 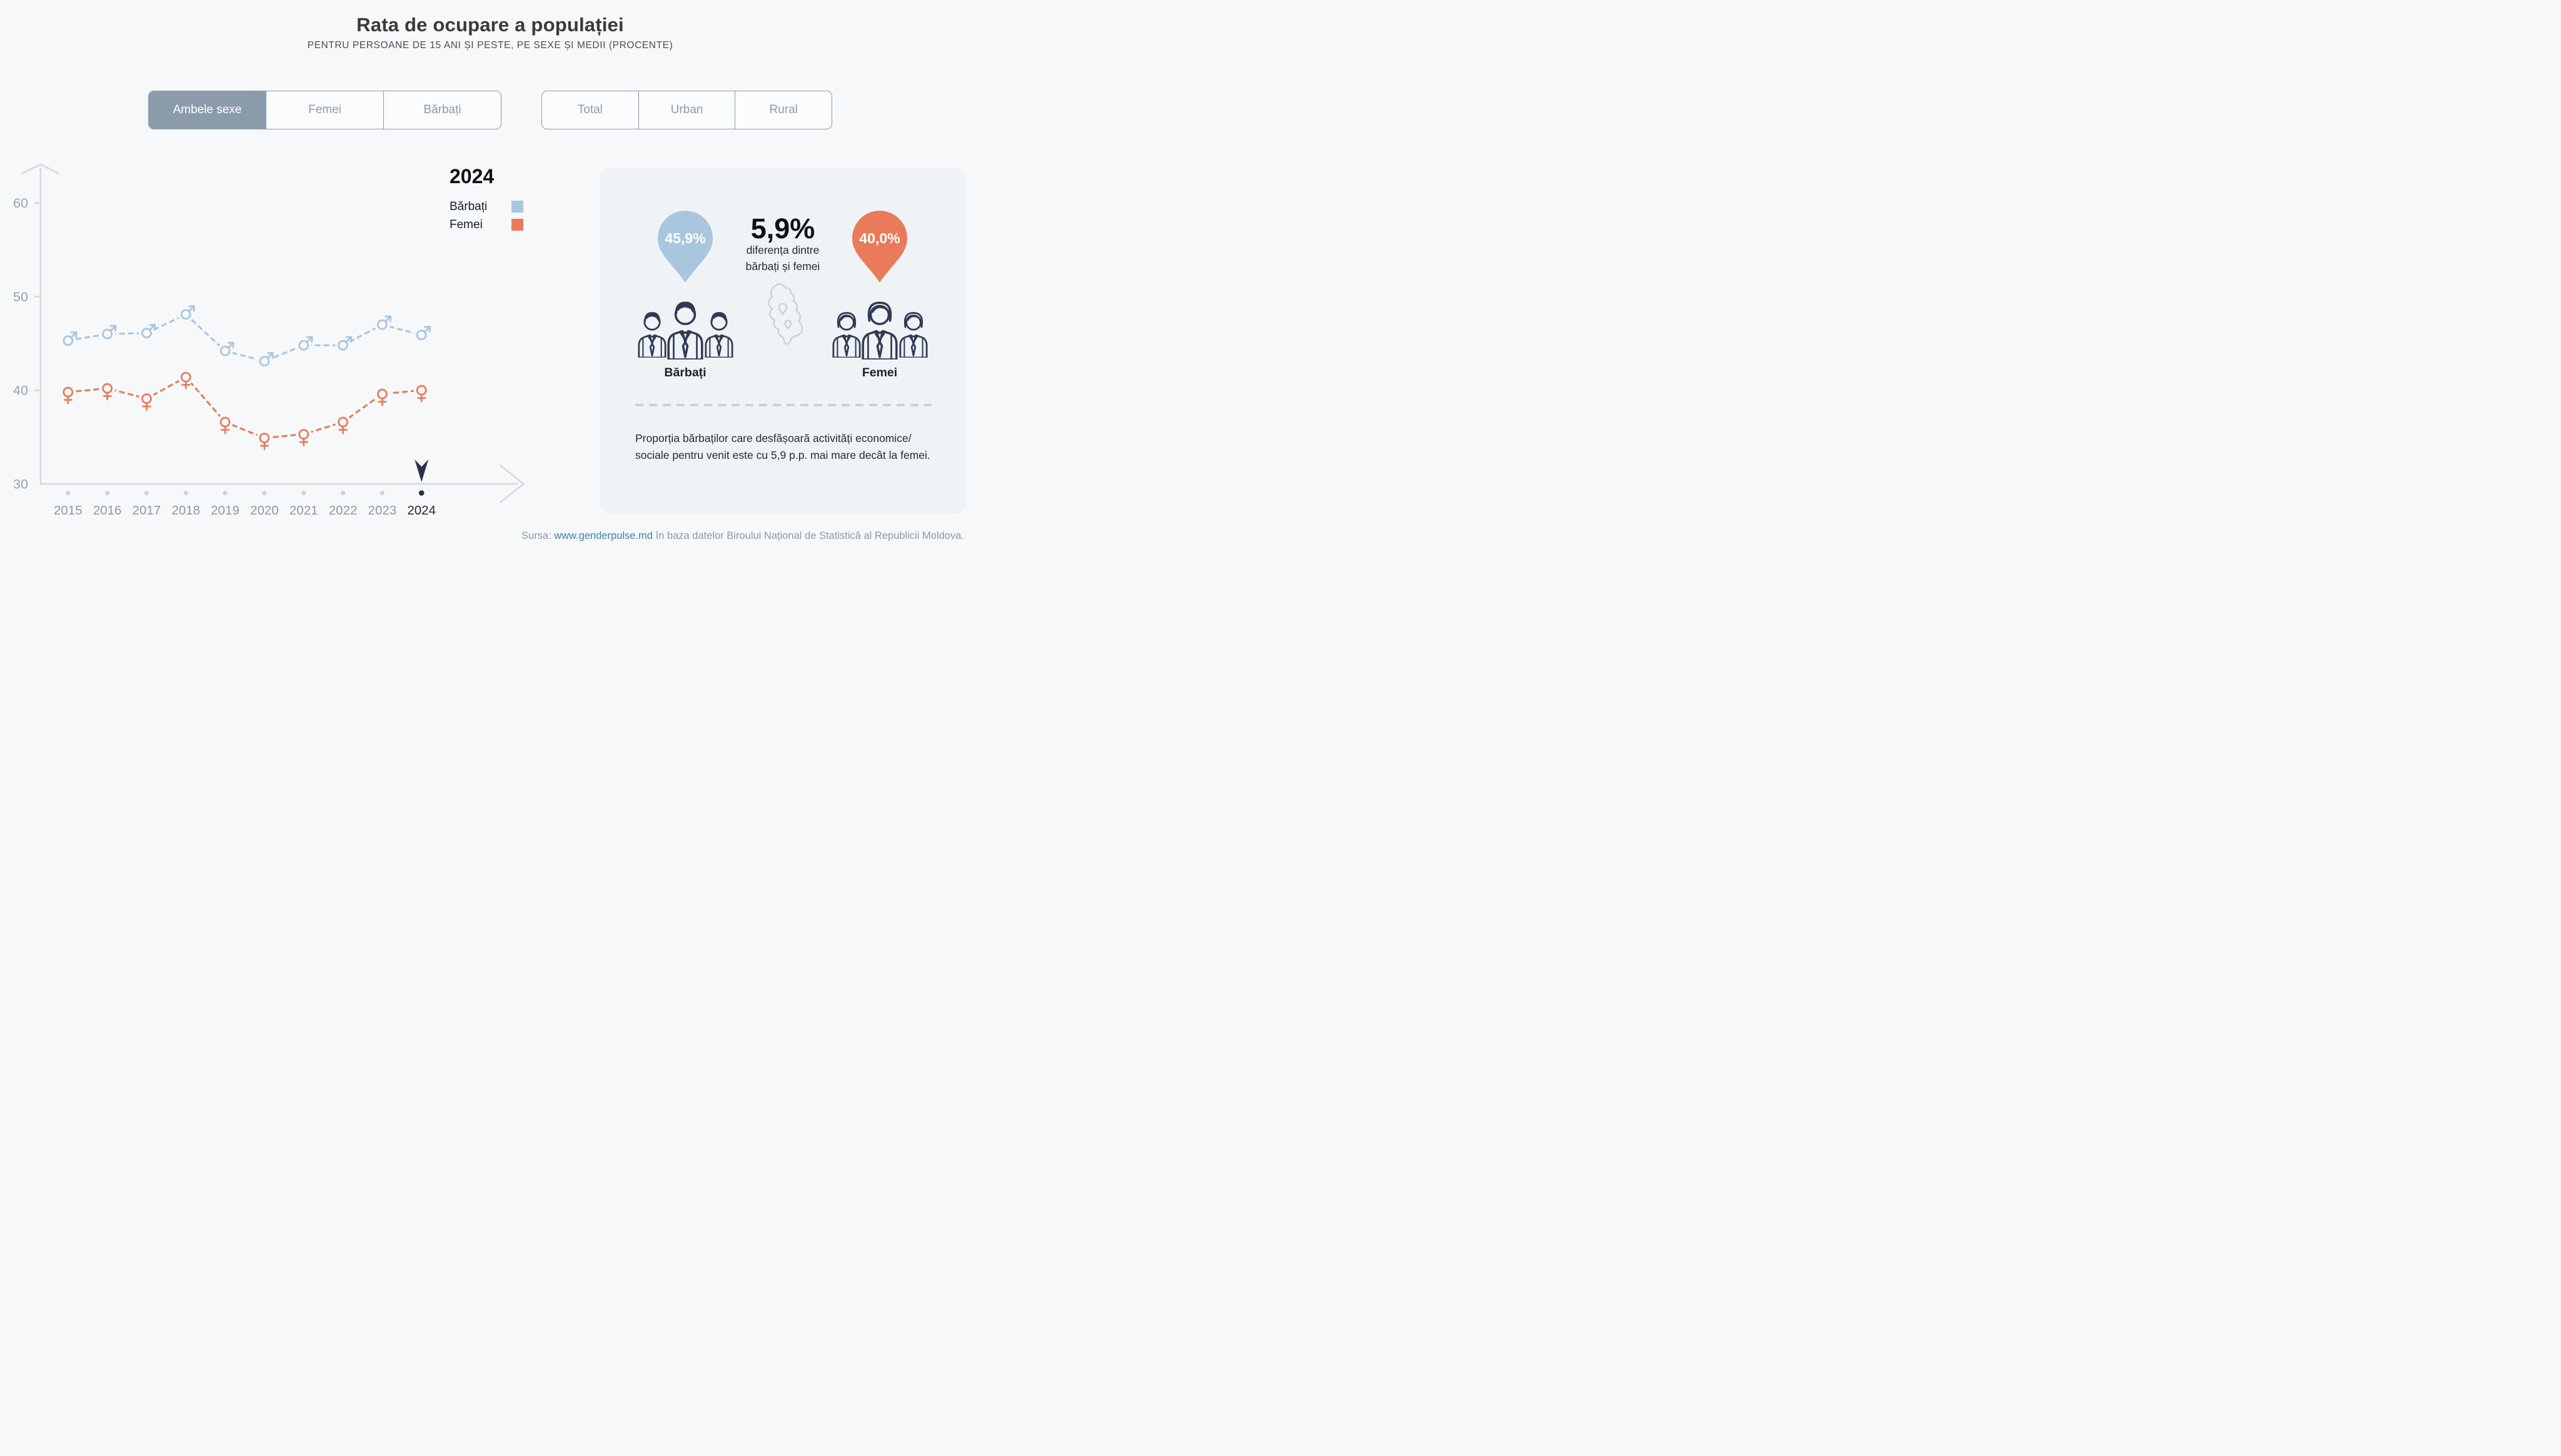 I want to click on x-dot-selected, so click(x=421, y=493).